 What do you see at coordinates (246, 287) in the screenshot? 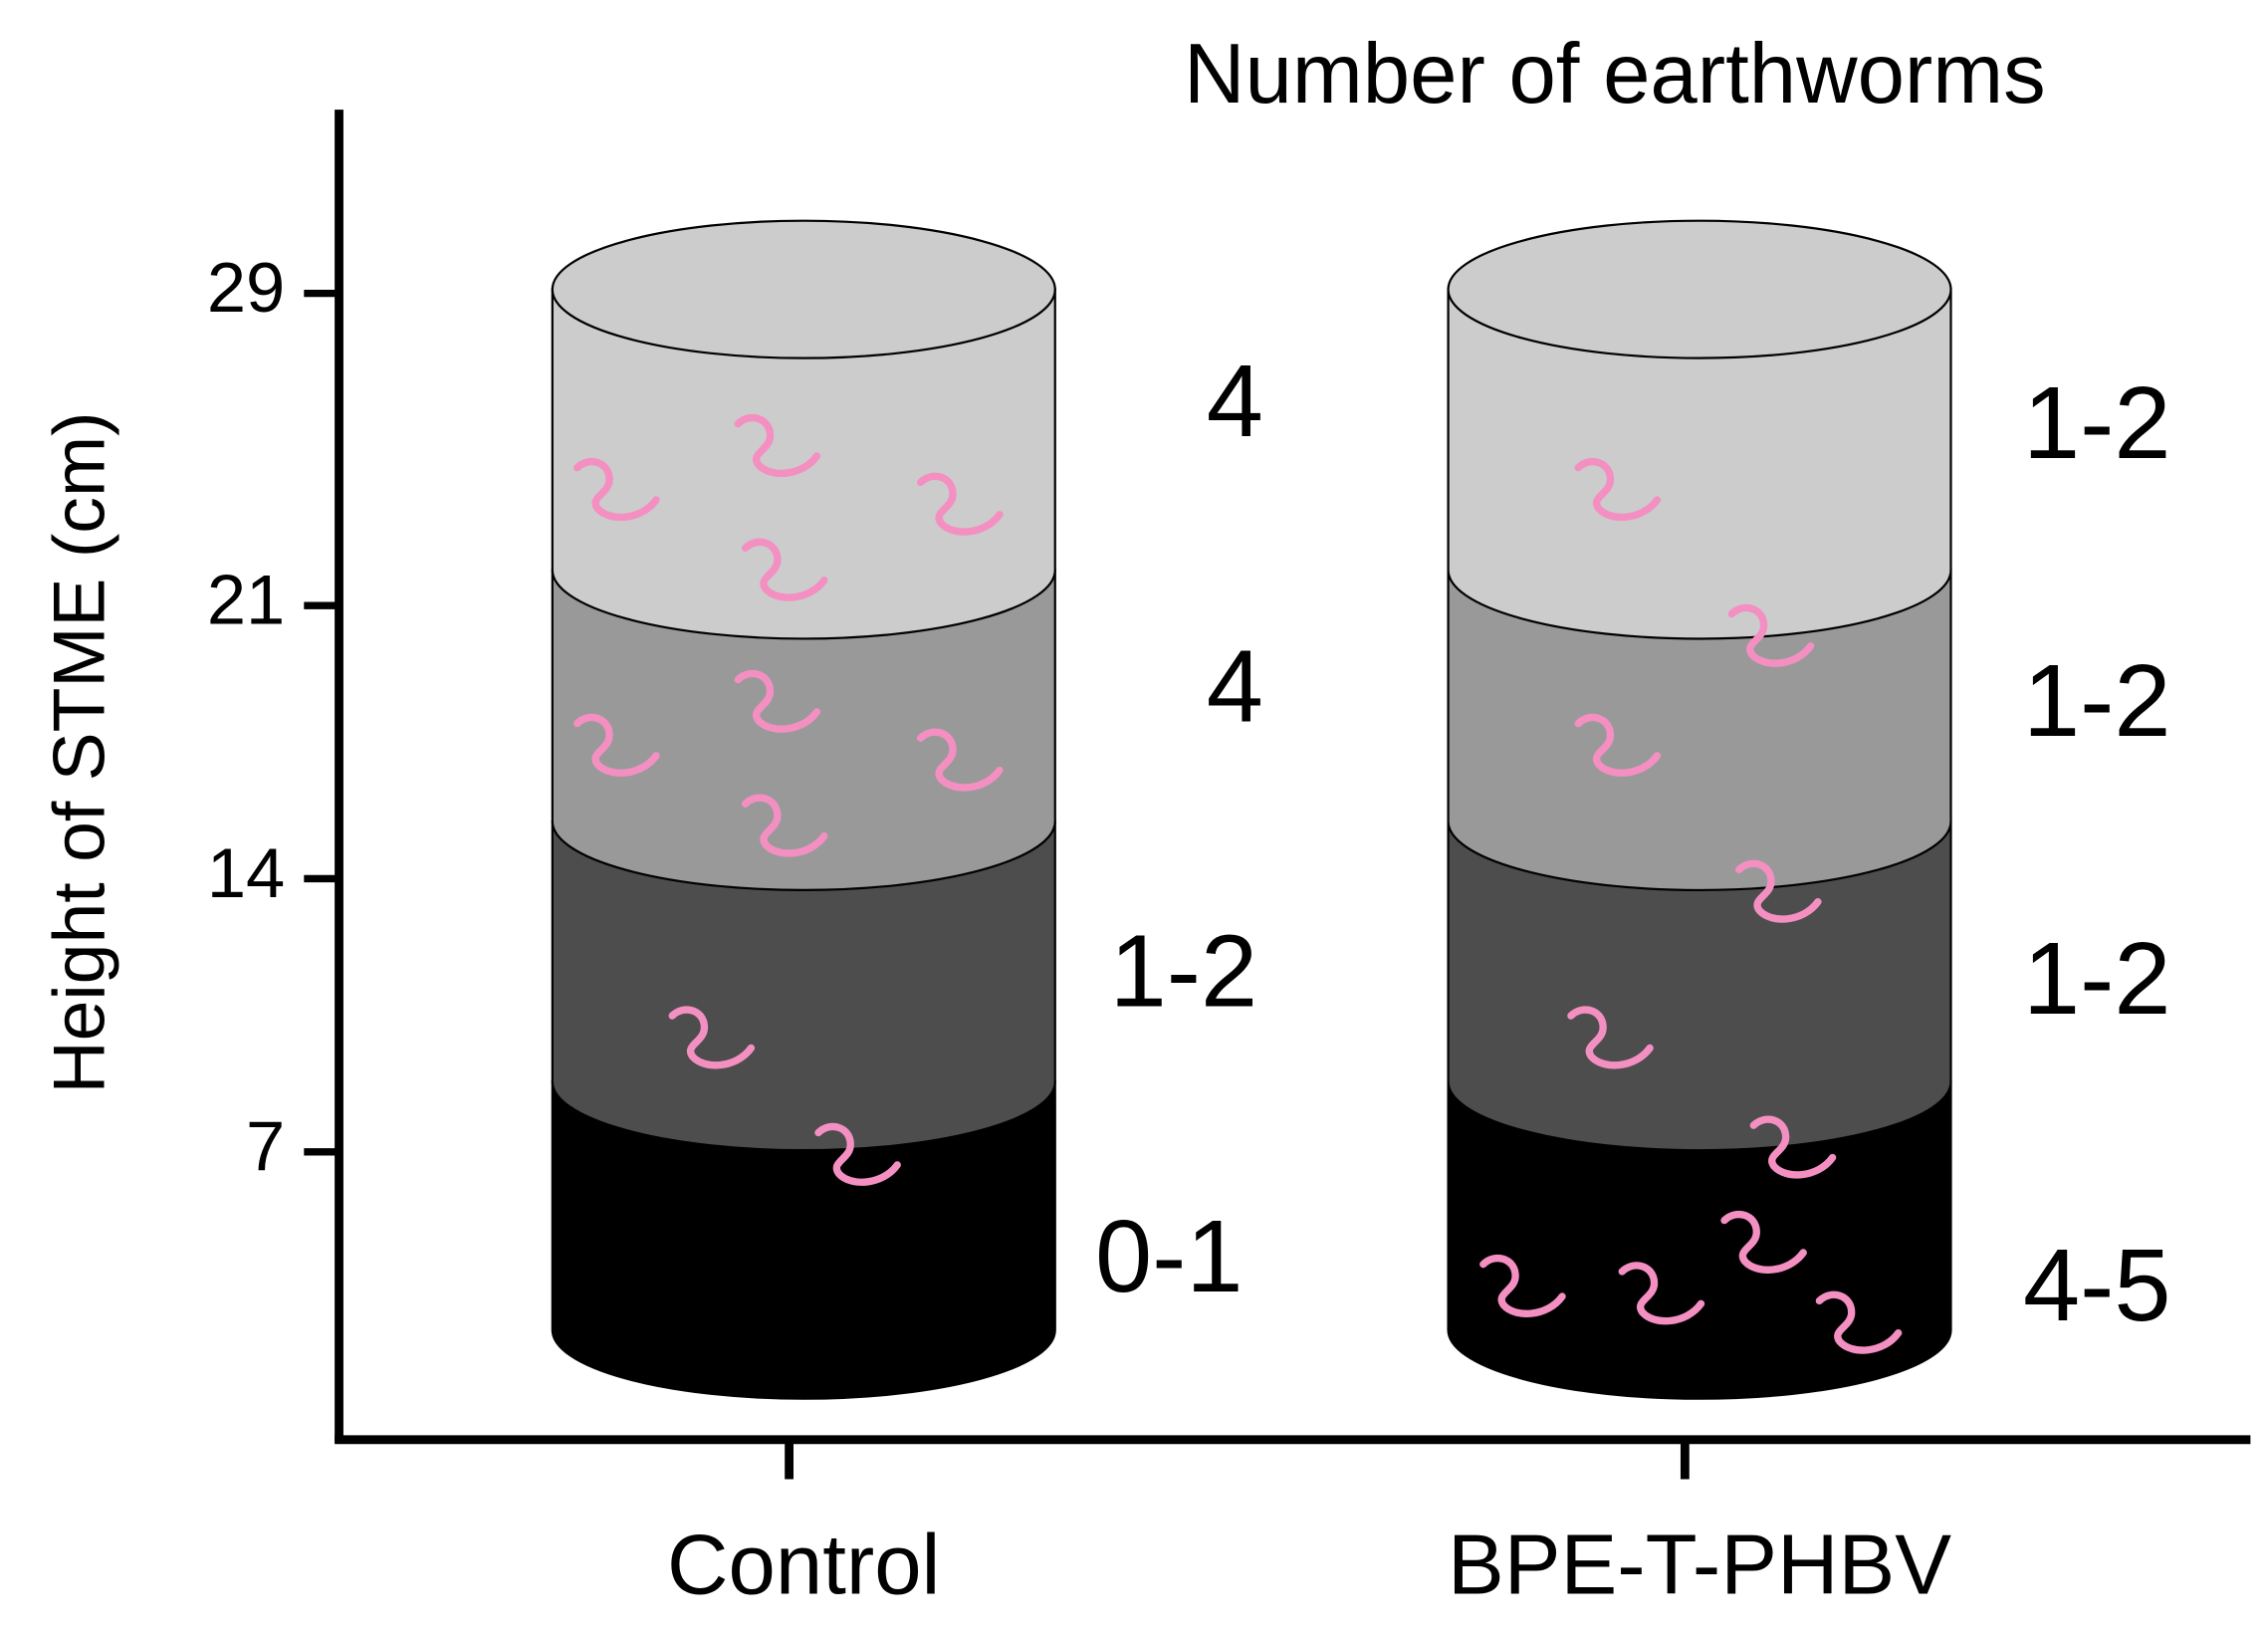
I see `y-tick-label: 29` at bounding box center [246, 287].